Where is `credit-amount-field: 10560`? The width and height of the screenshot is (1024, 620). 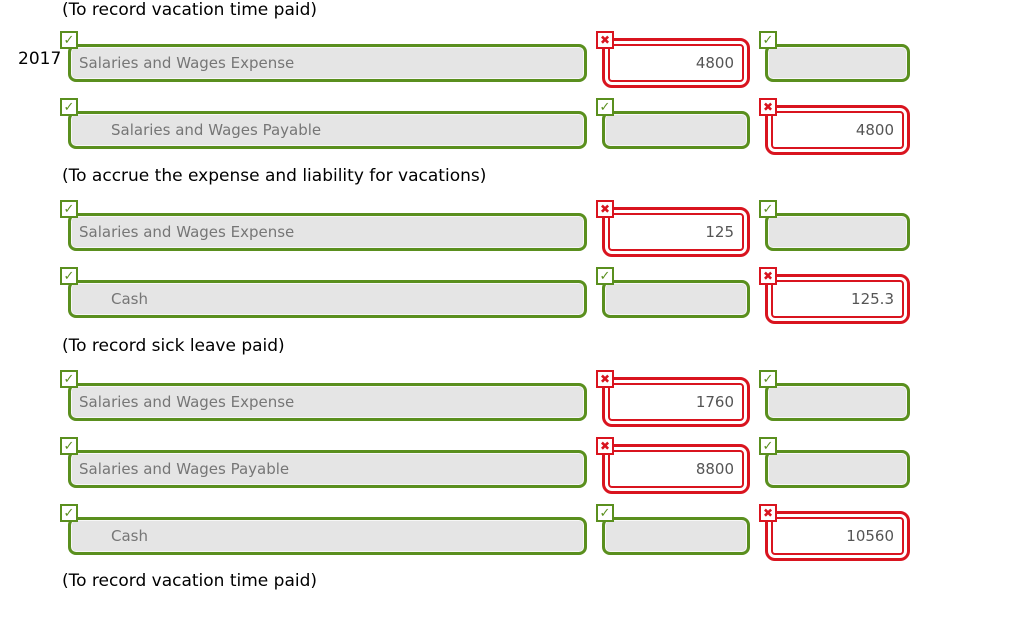 credit-amount-field: 10560 is located at coordinates (837, 536).